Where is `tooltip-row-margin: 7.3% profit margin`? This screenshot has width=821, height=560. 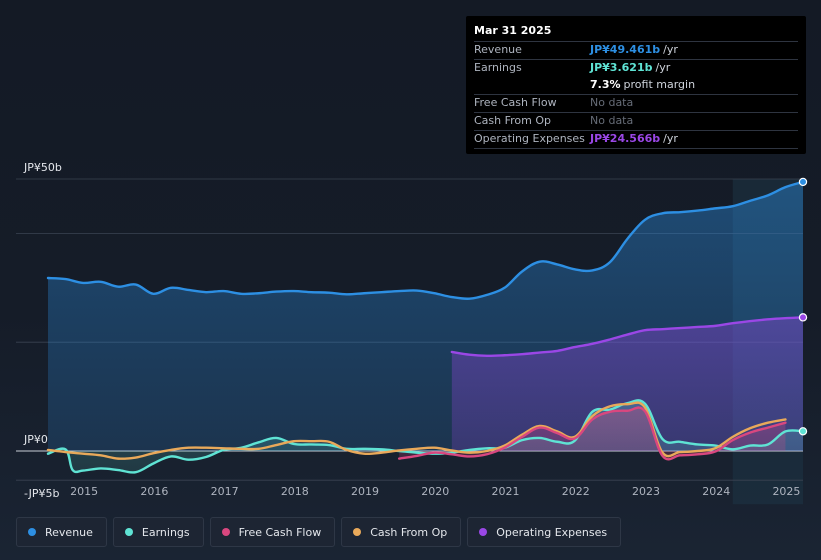 tooltip-row-margin: 7.3% profit margin is located at coordinates (636, 86).